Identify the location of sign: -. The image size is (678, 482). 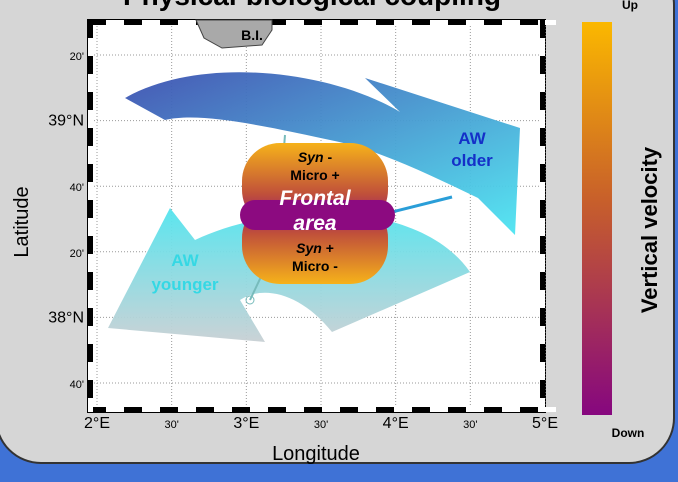
(329, 157).